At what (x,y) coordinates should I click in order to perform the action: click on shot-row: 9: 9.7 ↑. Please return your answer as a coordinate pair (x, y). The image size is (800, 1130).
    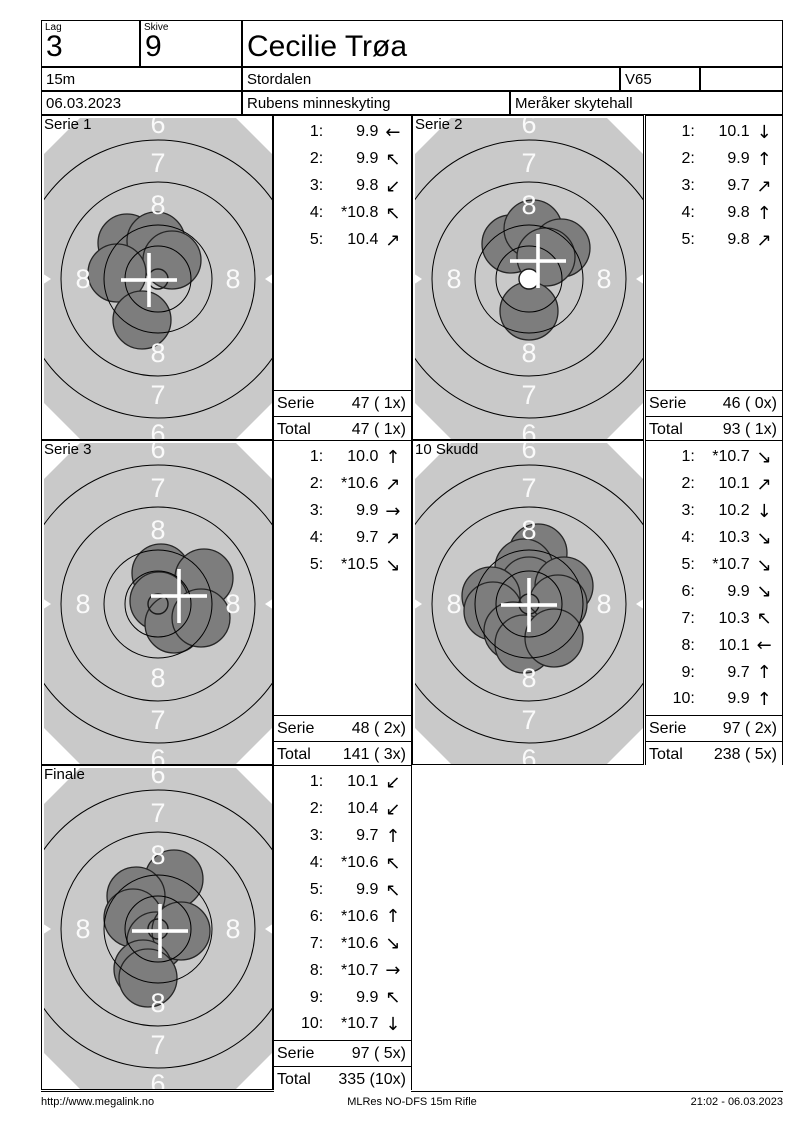
    Looking at the image, I should click on (714, 672).